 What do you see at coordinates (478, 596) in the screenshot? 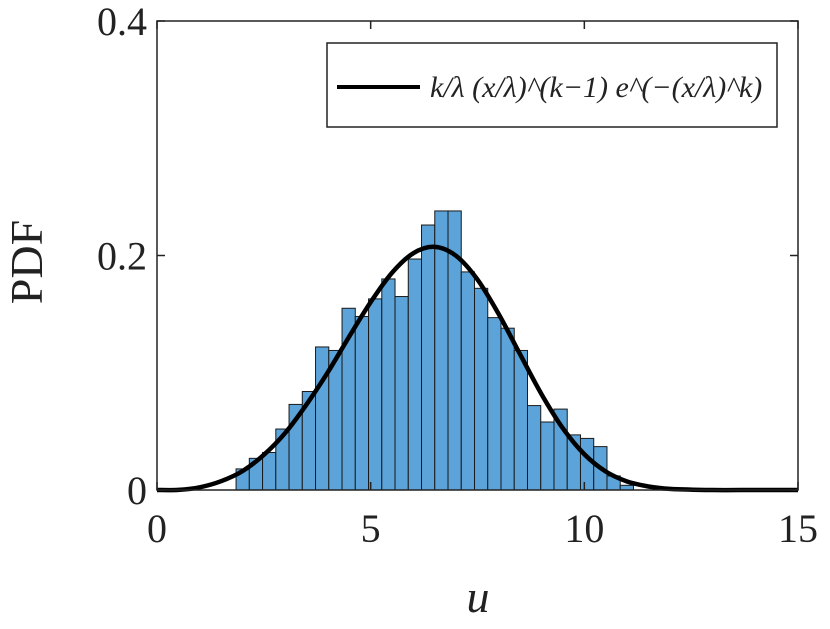
I see `x-axis-label: u` at bounding box center [478, 596].